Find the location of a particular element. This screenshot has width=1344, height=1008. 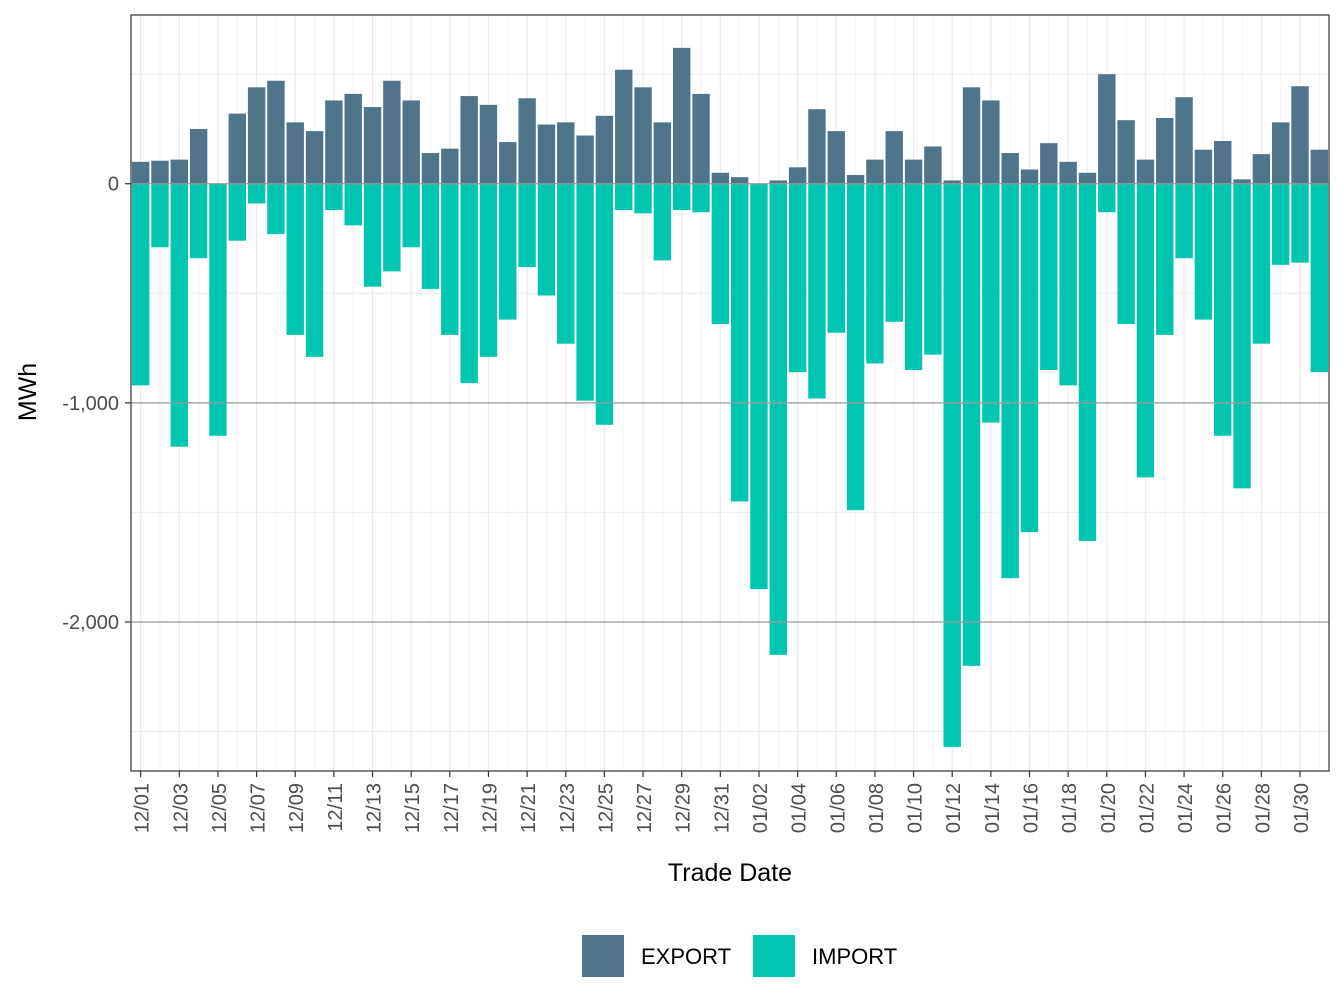

x-tick-label: 12/23 is located at coordinates (568, 808).